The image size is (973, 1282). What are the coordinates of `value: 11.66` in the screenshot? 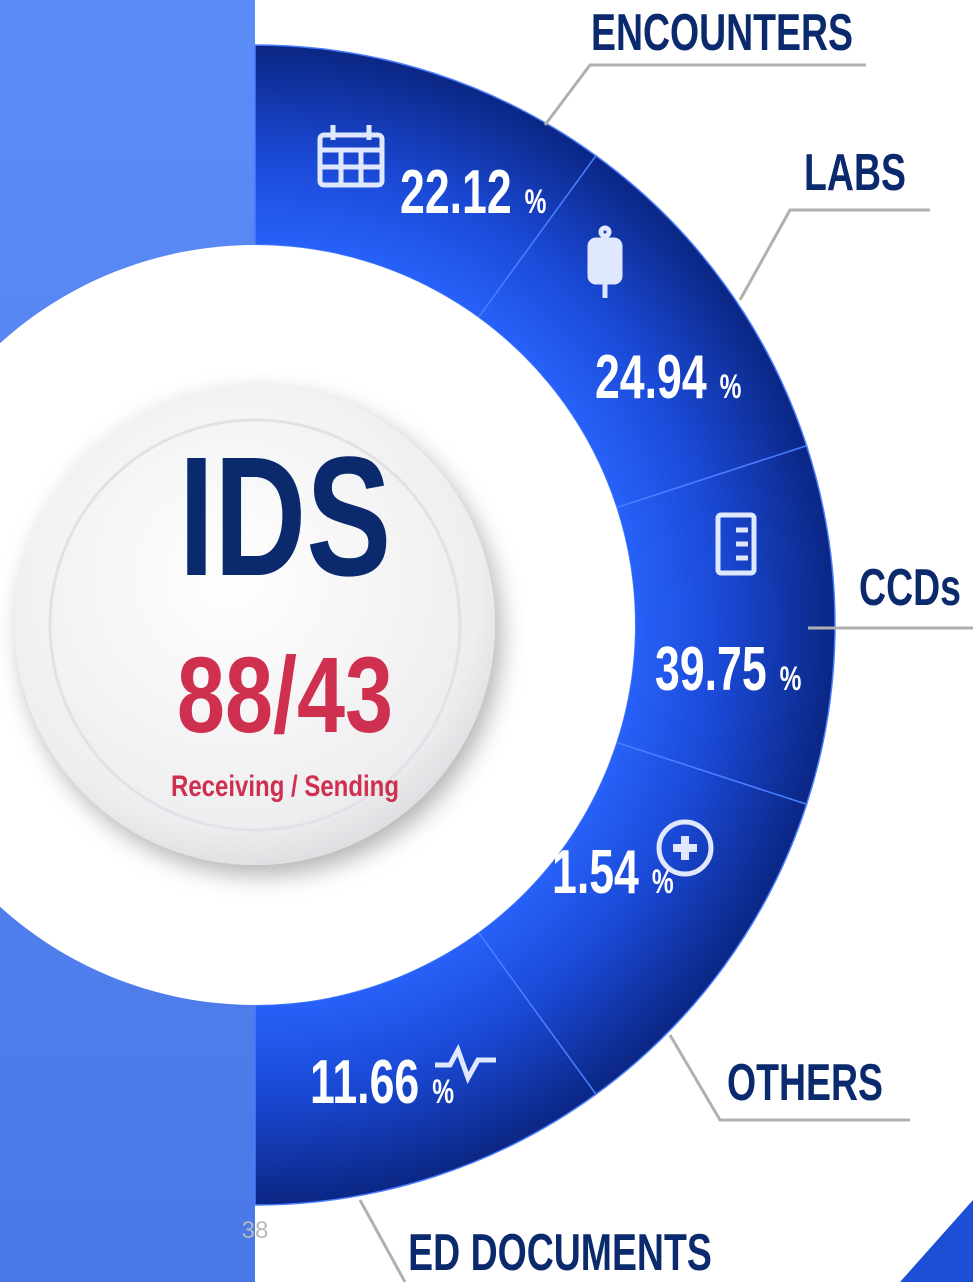 It's located at (364, 1082).